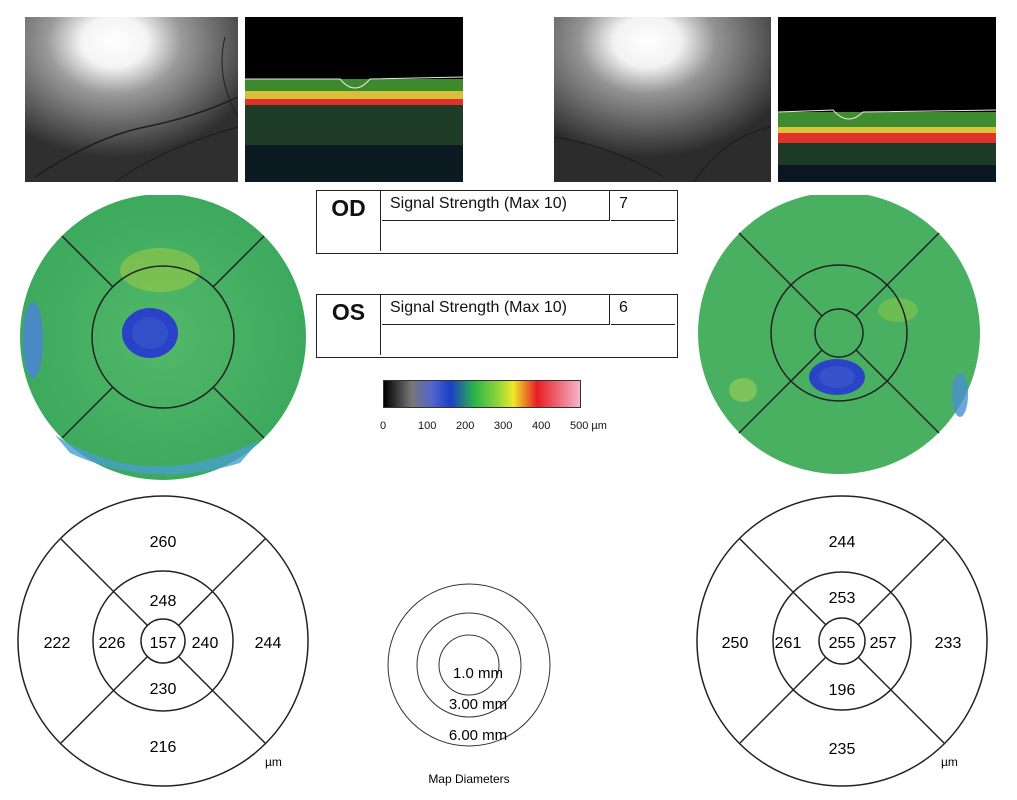 Image resolution: width=1017 pixels, height=800 pixels. I want to click on scale-tick: 0, so click(383, 426).